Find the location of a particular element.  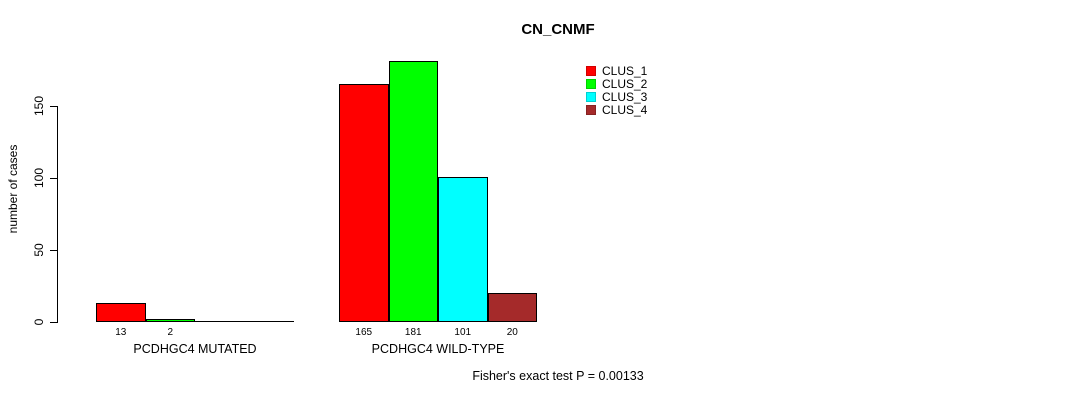

legend-item: CLUS_2 is located at coordinates (617, 83).